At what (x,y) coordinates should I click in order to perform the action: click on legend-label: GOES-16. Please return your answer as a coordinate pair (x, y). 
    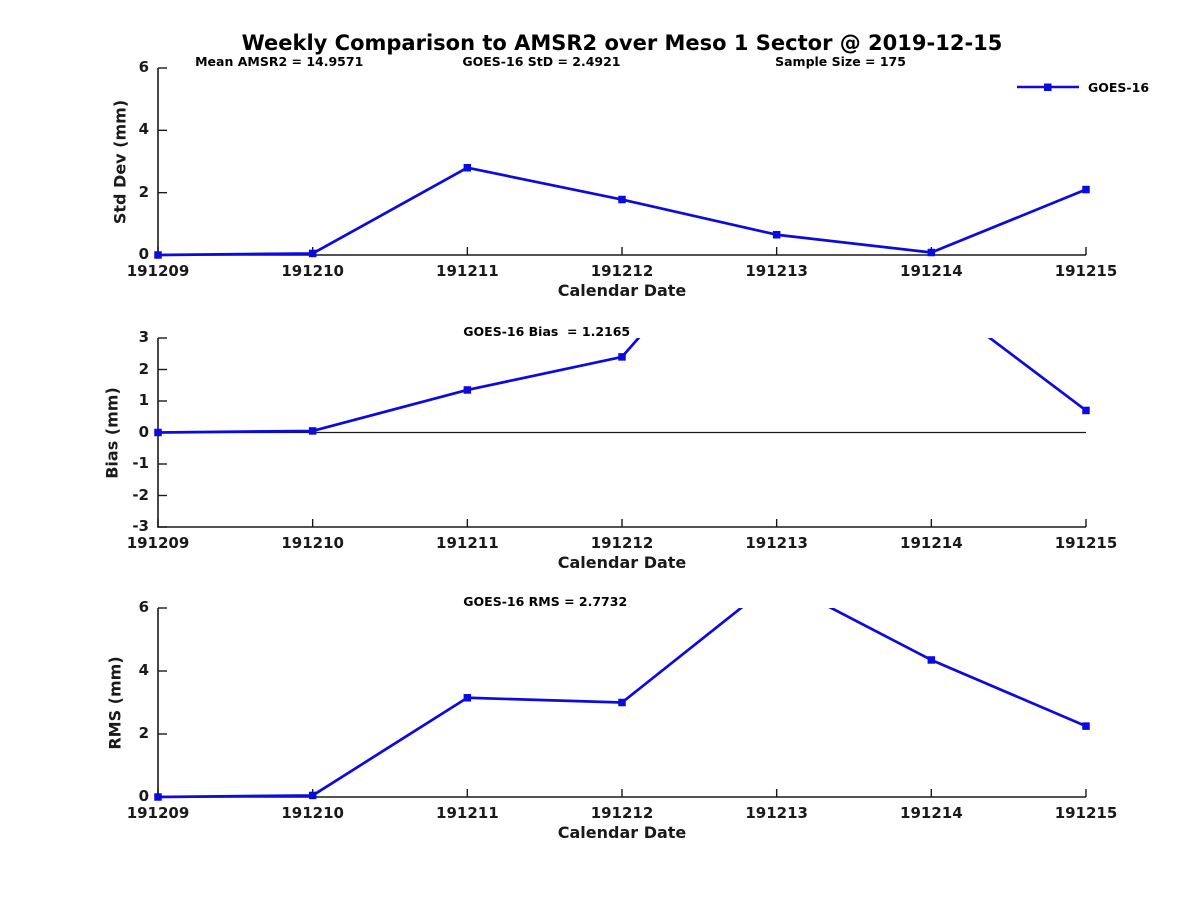
    Looking at the image, I should click on (1119, 87).